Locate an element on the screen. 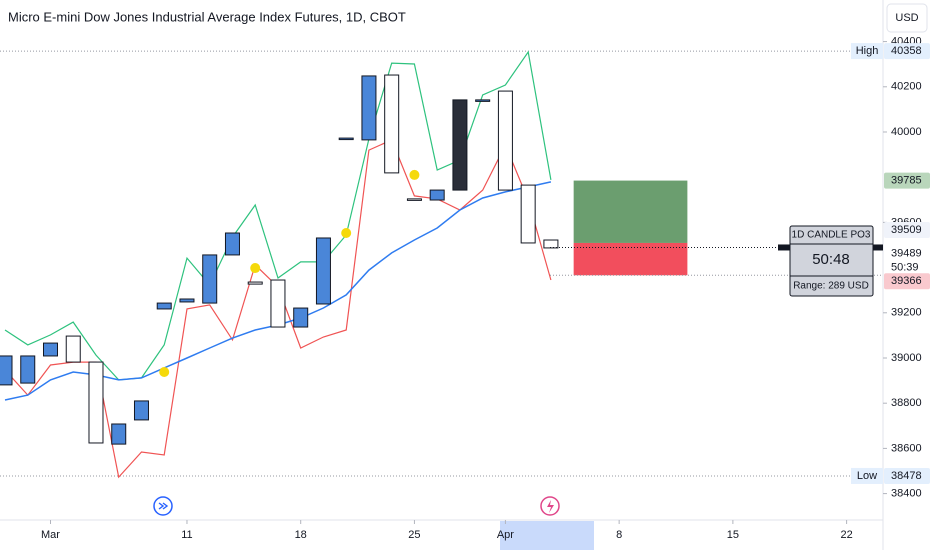 Image resolution: width=932 pixels, height=555 pixels. last-price-box is located at coordinates (907, 253).